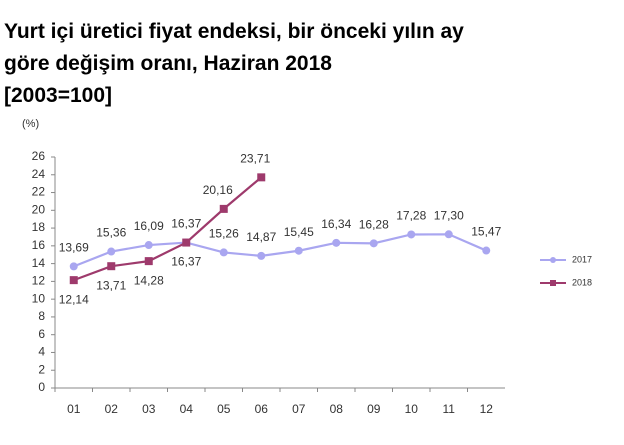 The width and height of the screenshot is (624, 445). Describe the element at coordinates (299, 409) in the screenshot. I see `x-tick-label: 07` at that location.